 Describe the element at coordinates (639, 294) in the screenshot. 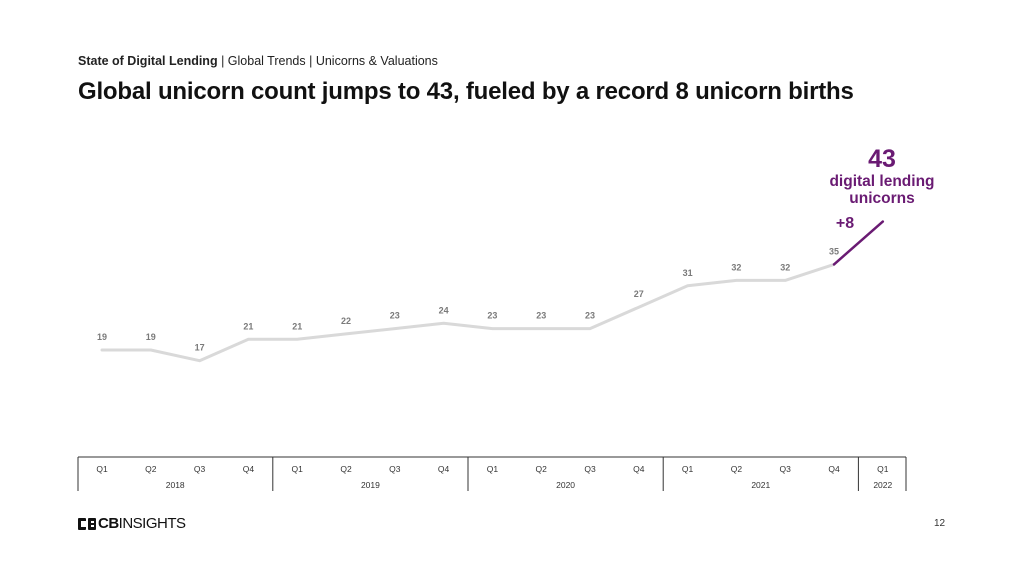

I see `data-label: 27` at that location.